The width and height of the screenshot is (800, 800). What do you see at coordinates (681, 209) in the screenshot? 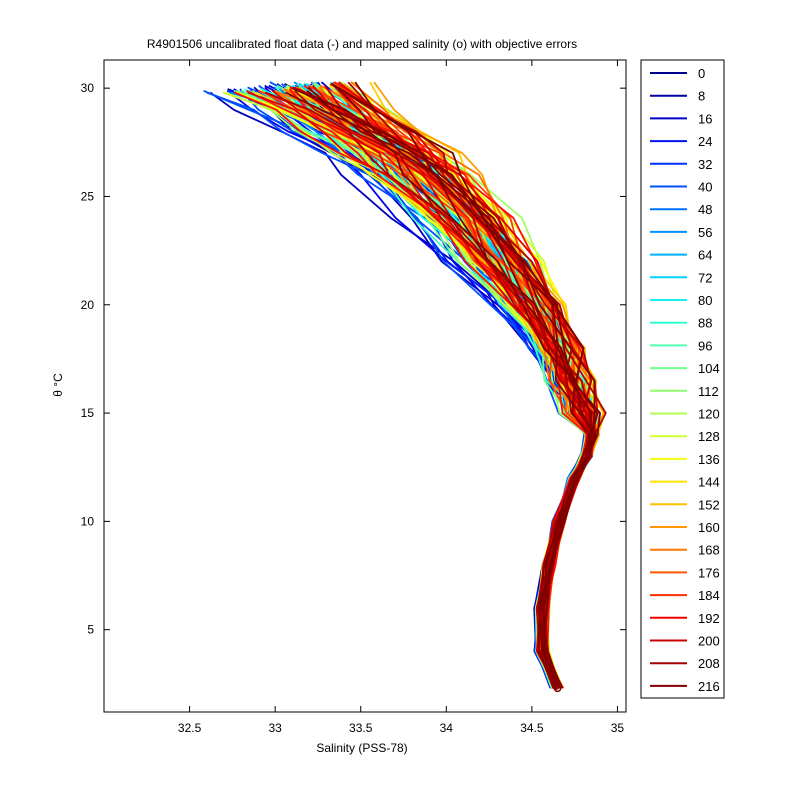
I see `legend-entry: 48` at bounding box center [681, 209].